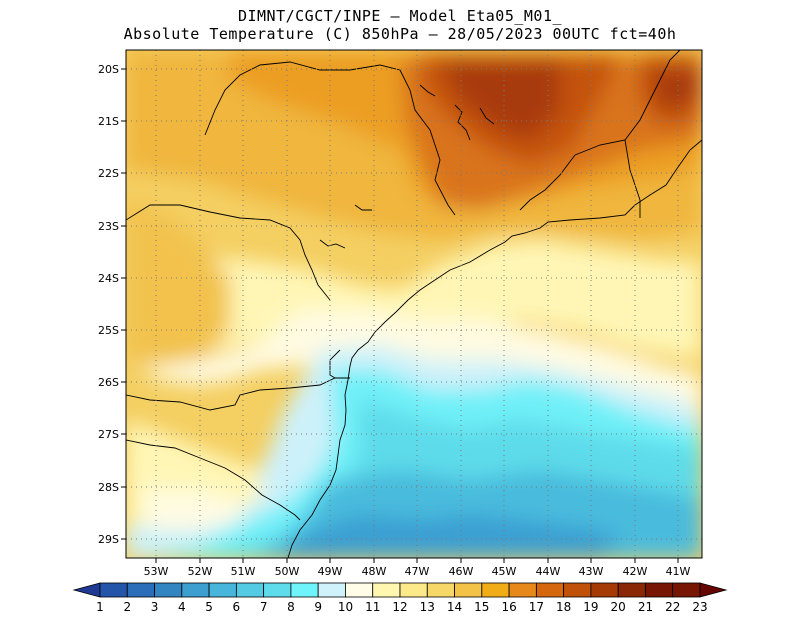  Describe the element at coordinates (127, 607) in the screenshot. I see `colorbar-label: 2` at that location.